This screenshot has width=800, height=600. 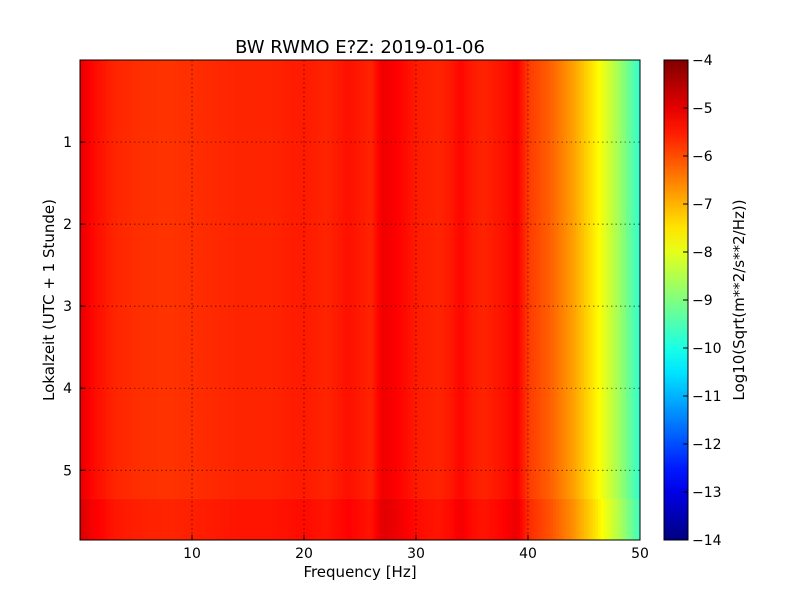 What do you see at coordinates (416, 554) in the screenshot?
I see `x-tick-label: 30` at bounding box center [416, 554].